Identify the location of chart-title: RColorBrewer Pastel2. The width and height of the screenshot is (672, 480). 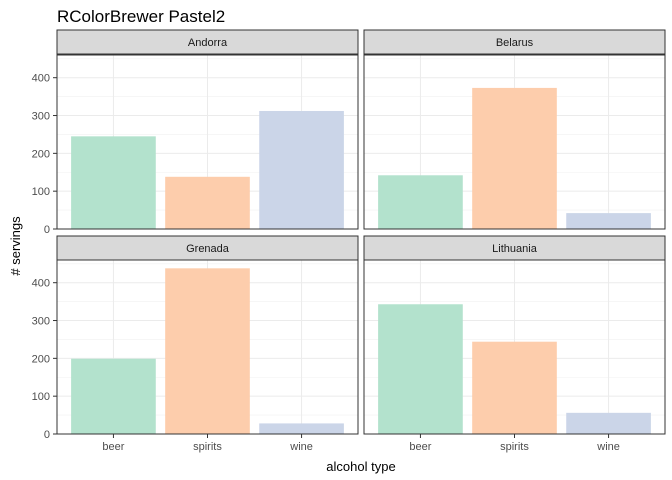
(141, 16).